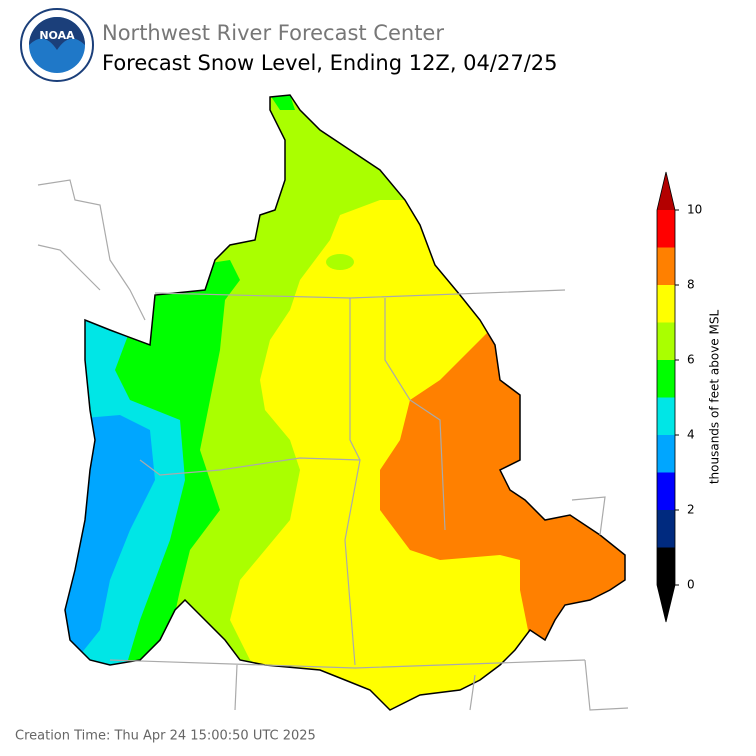  I want to click on colorbar-tick-label: 10, so click(694, 210).